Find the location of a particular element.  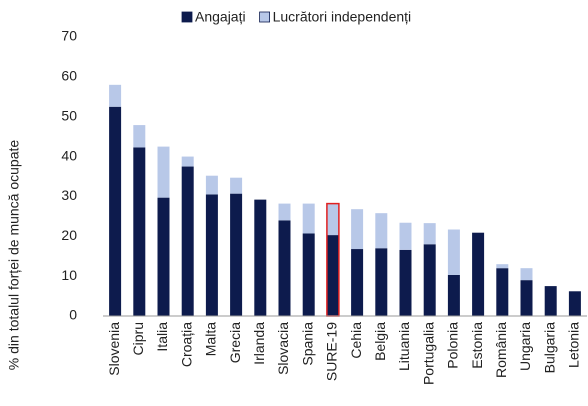

y-tick-label: 0 is located at coordinates (73, 315).